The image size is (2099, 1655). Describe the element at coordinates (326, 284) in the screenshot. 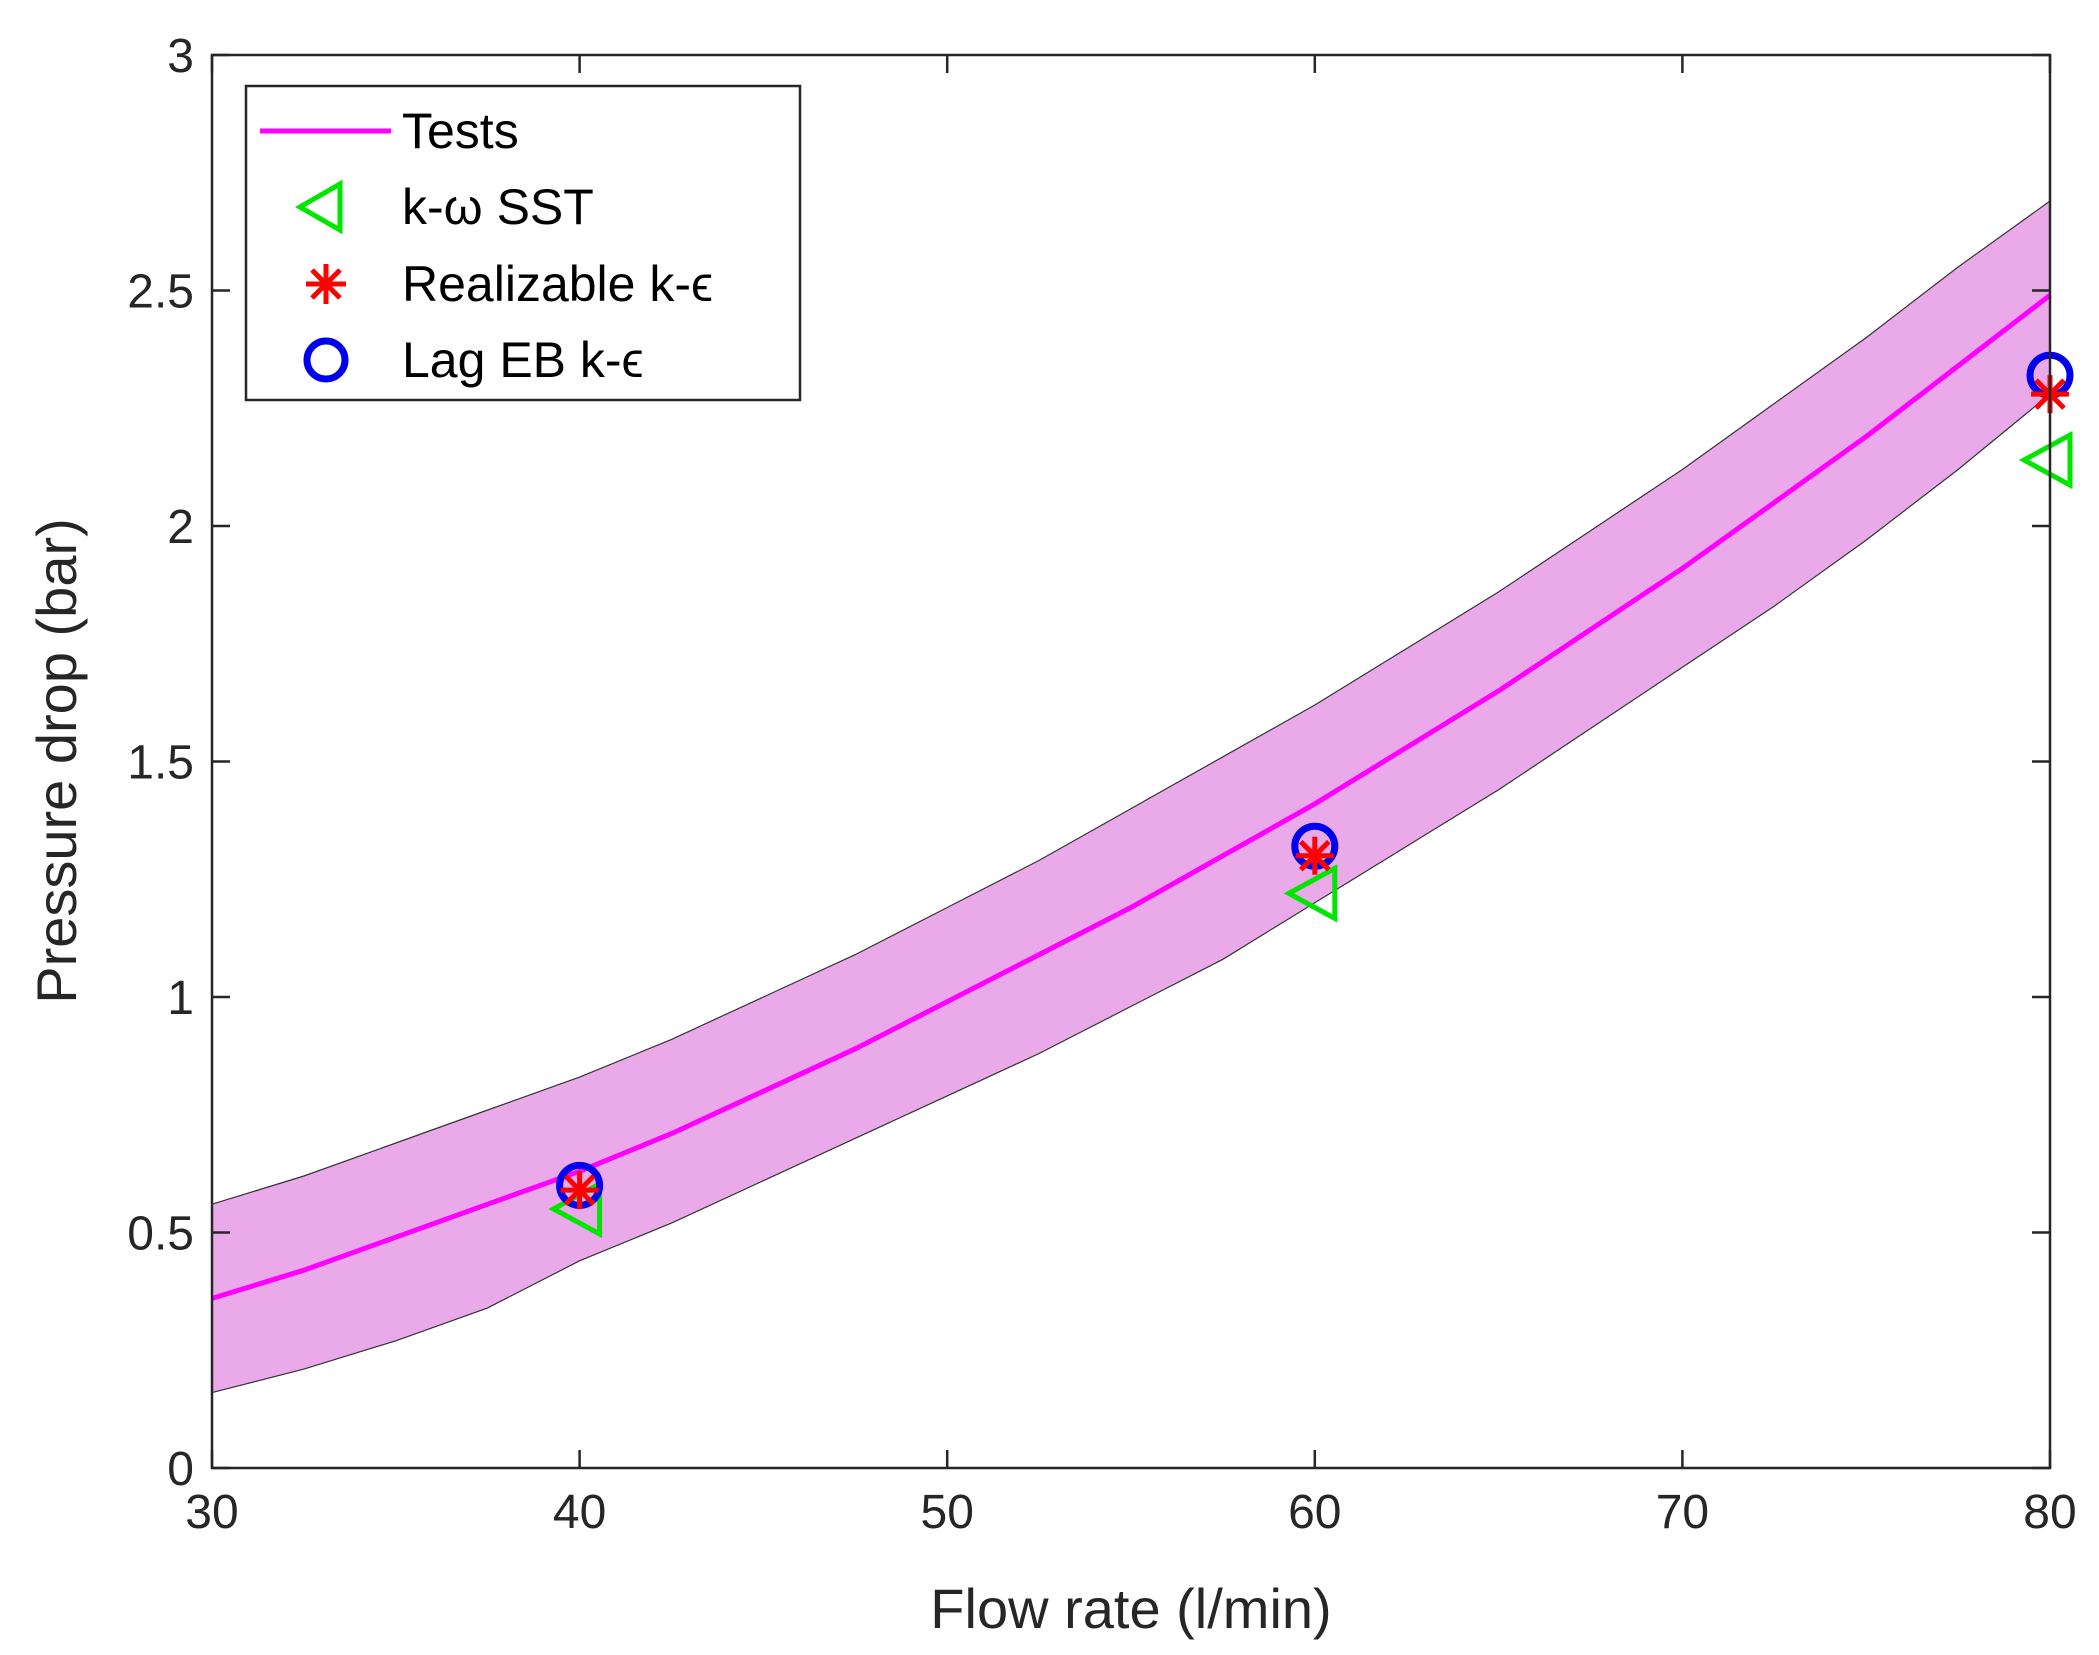

I see `legend-asterisk-icon` at that location.